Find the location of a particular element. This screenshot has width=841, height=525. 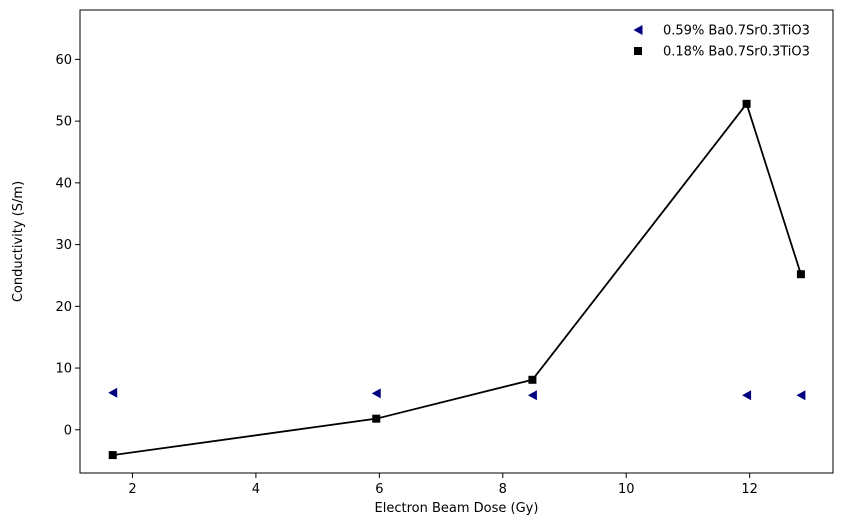

y-tick-label: 0 is located at coordinates (68, 430).